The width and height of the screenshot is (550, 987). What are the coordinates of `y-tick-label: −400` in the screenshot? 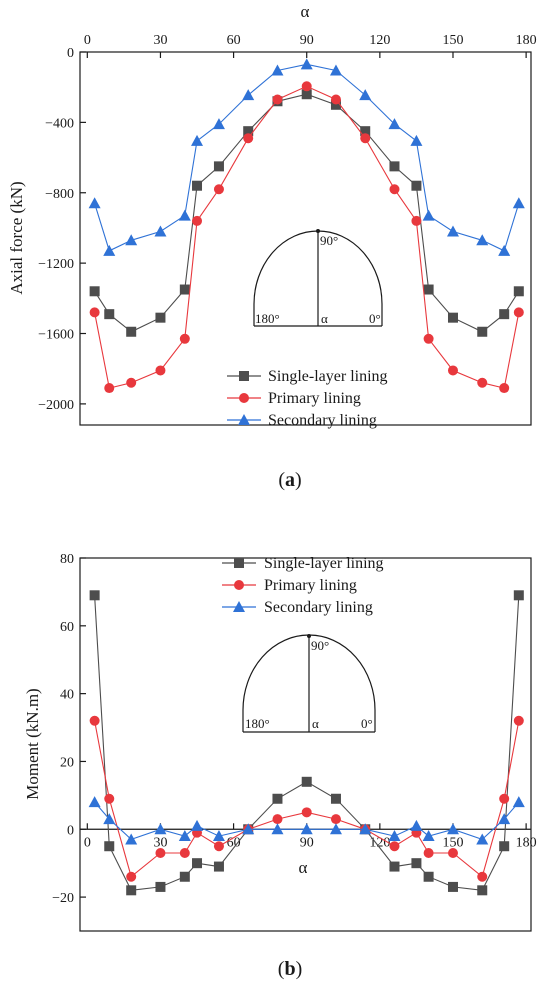 It's located at (59, 123).